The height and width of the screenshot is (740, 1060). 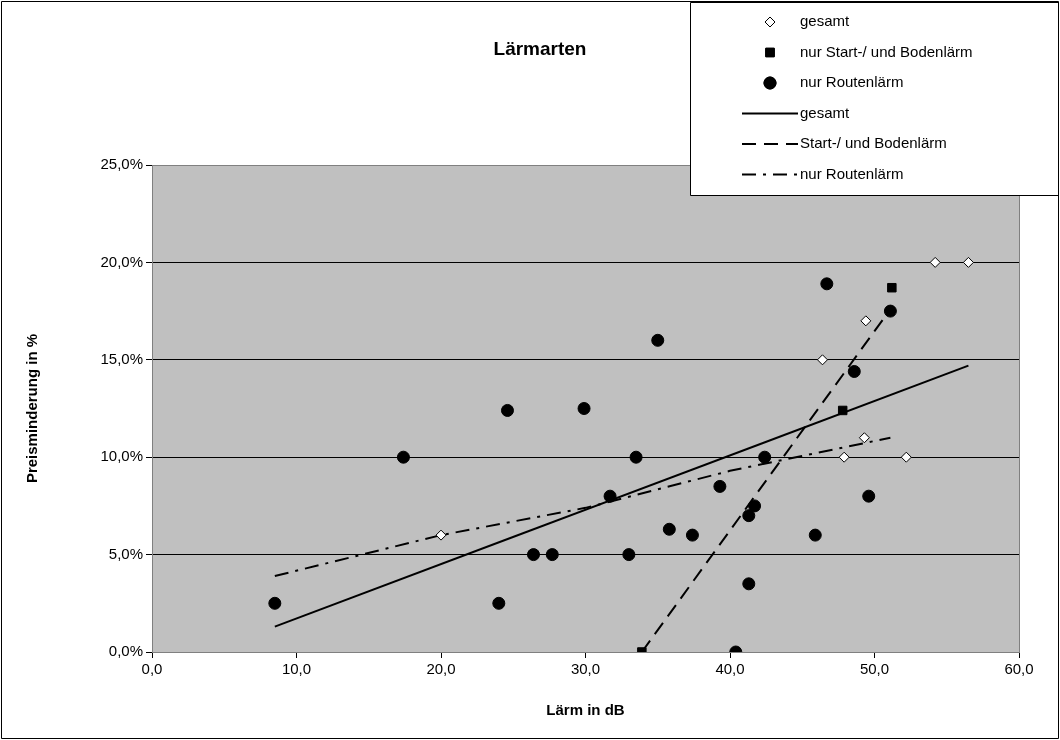 What do you see at coordinates (152, 669) in the screenshot?
I see `x-tick-label: 0,0` at bounding box center [152, 669].